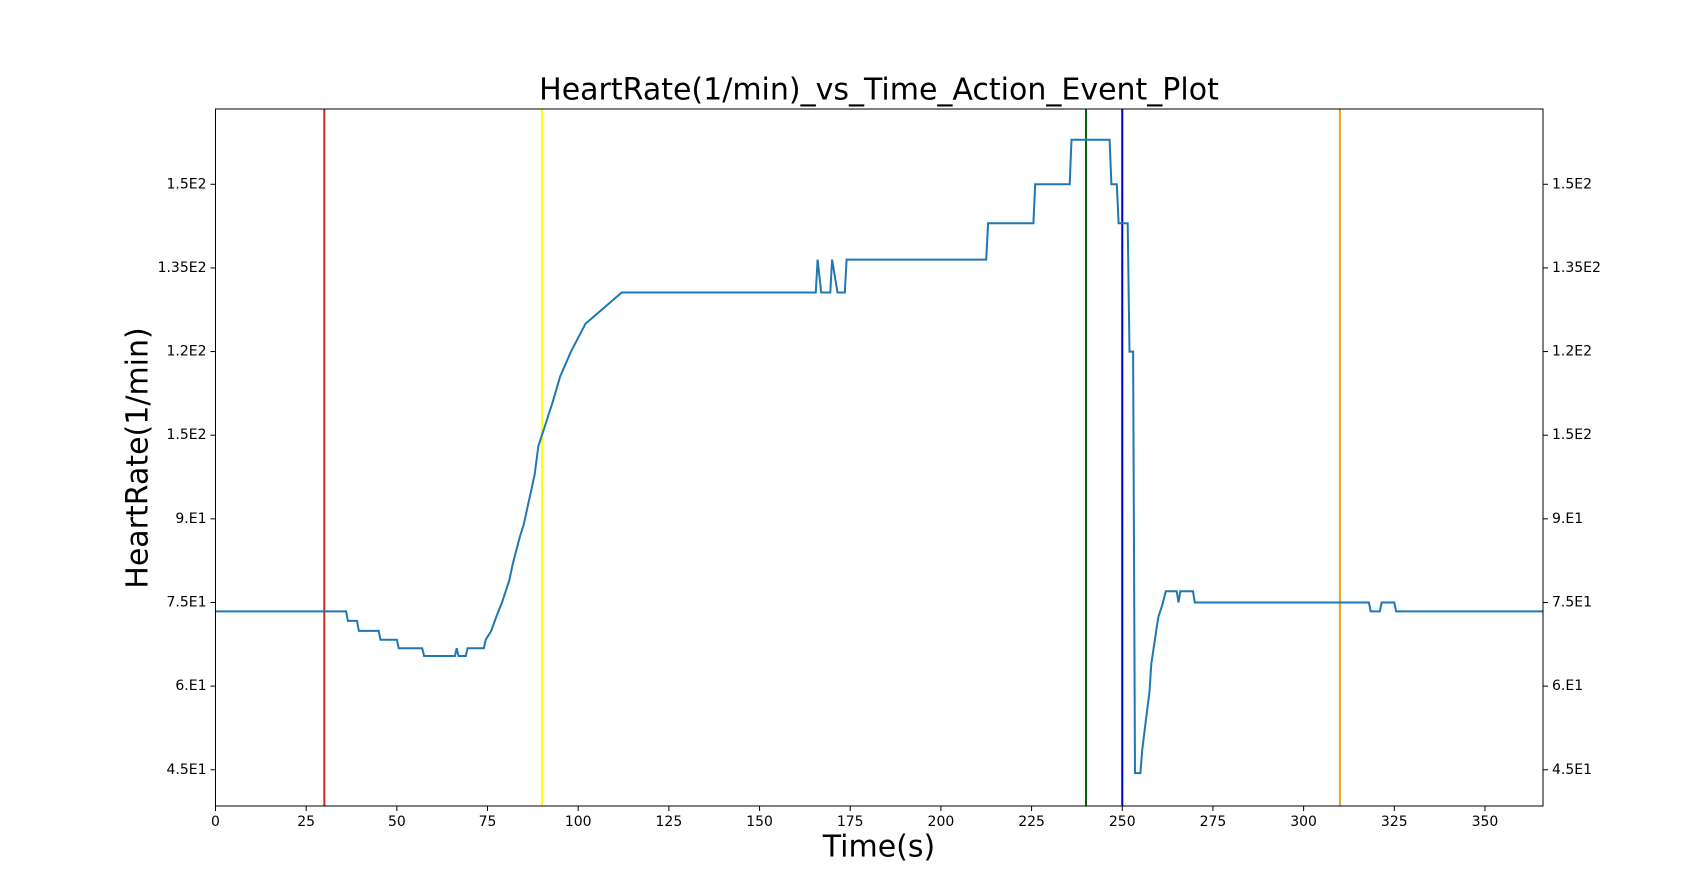 The width and height of the screenshot is (1696, 896). What do you see at coordinates (1303, 822) in the screenshot?
I see `x-tick-label: 300` at bounding box center [1303, 822].